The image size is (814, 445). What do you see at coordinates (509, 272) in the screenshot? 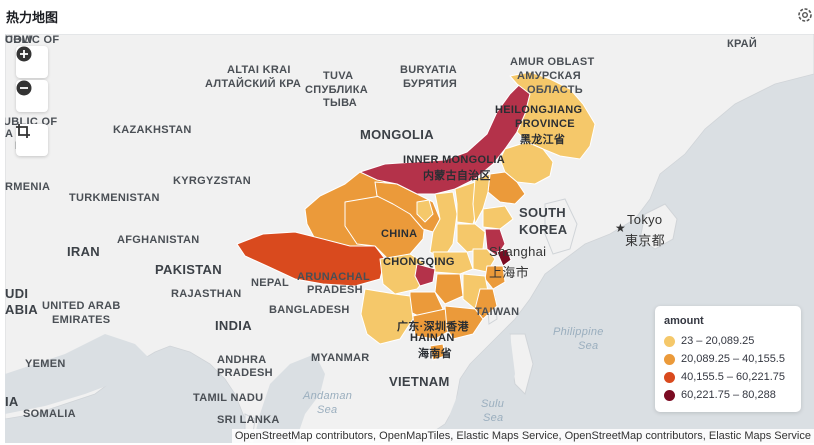
I see `label-shanghai-cn: 上海市` at bounding box center [509, 272].